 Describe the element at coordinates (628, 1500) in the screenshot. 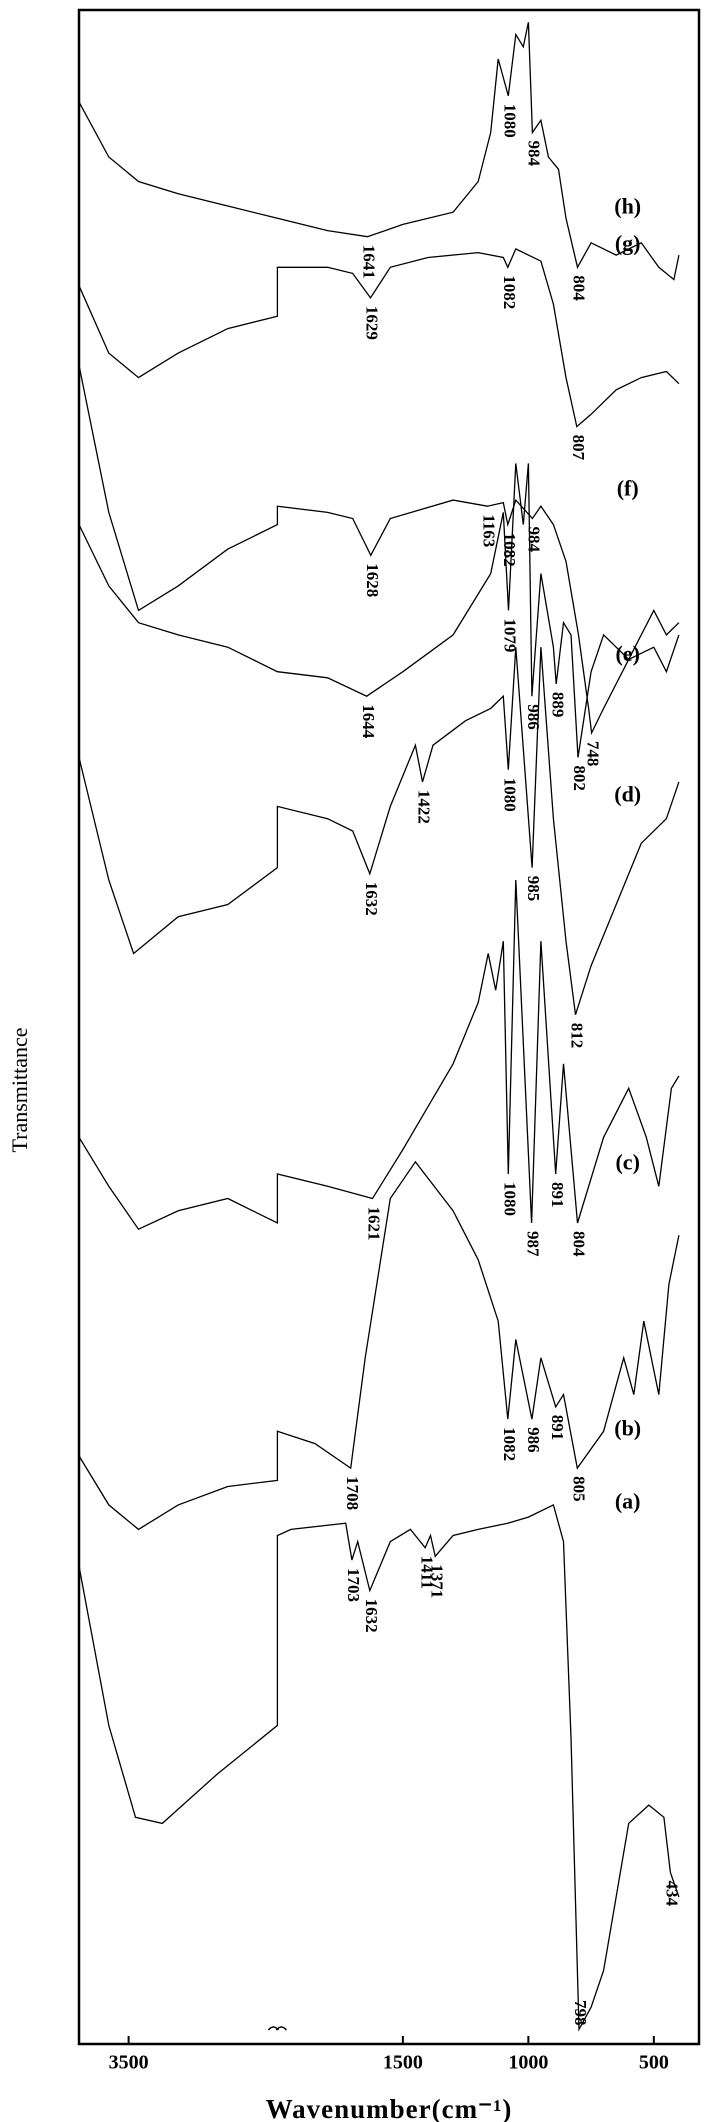

I see `series-label: (a)` at that location.